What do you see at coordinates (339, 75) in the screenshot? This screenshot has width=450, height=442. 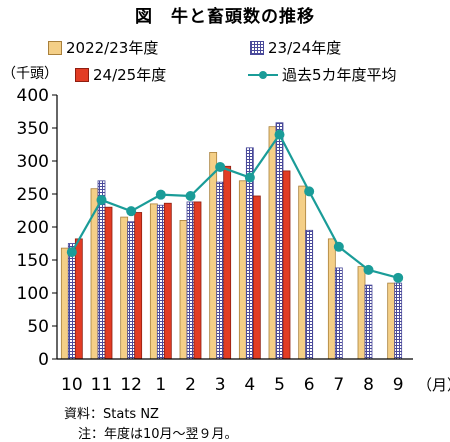 I see `legend-label-average: 過去5カ年度平均` at bounding box center [339, 75].